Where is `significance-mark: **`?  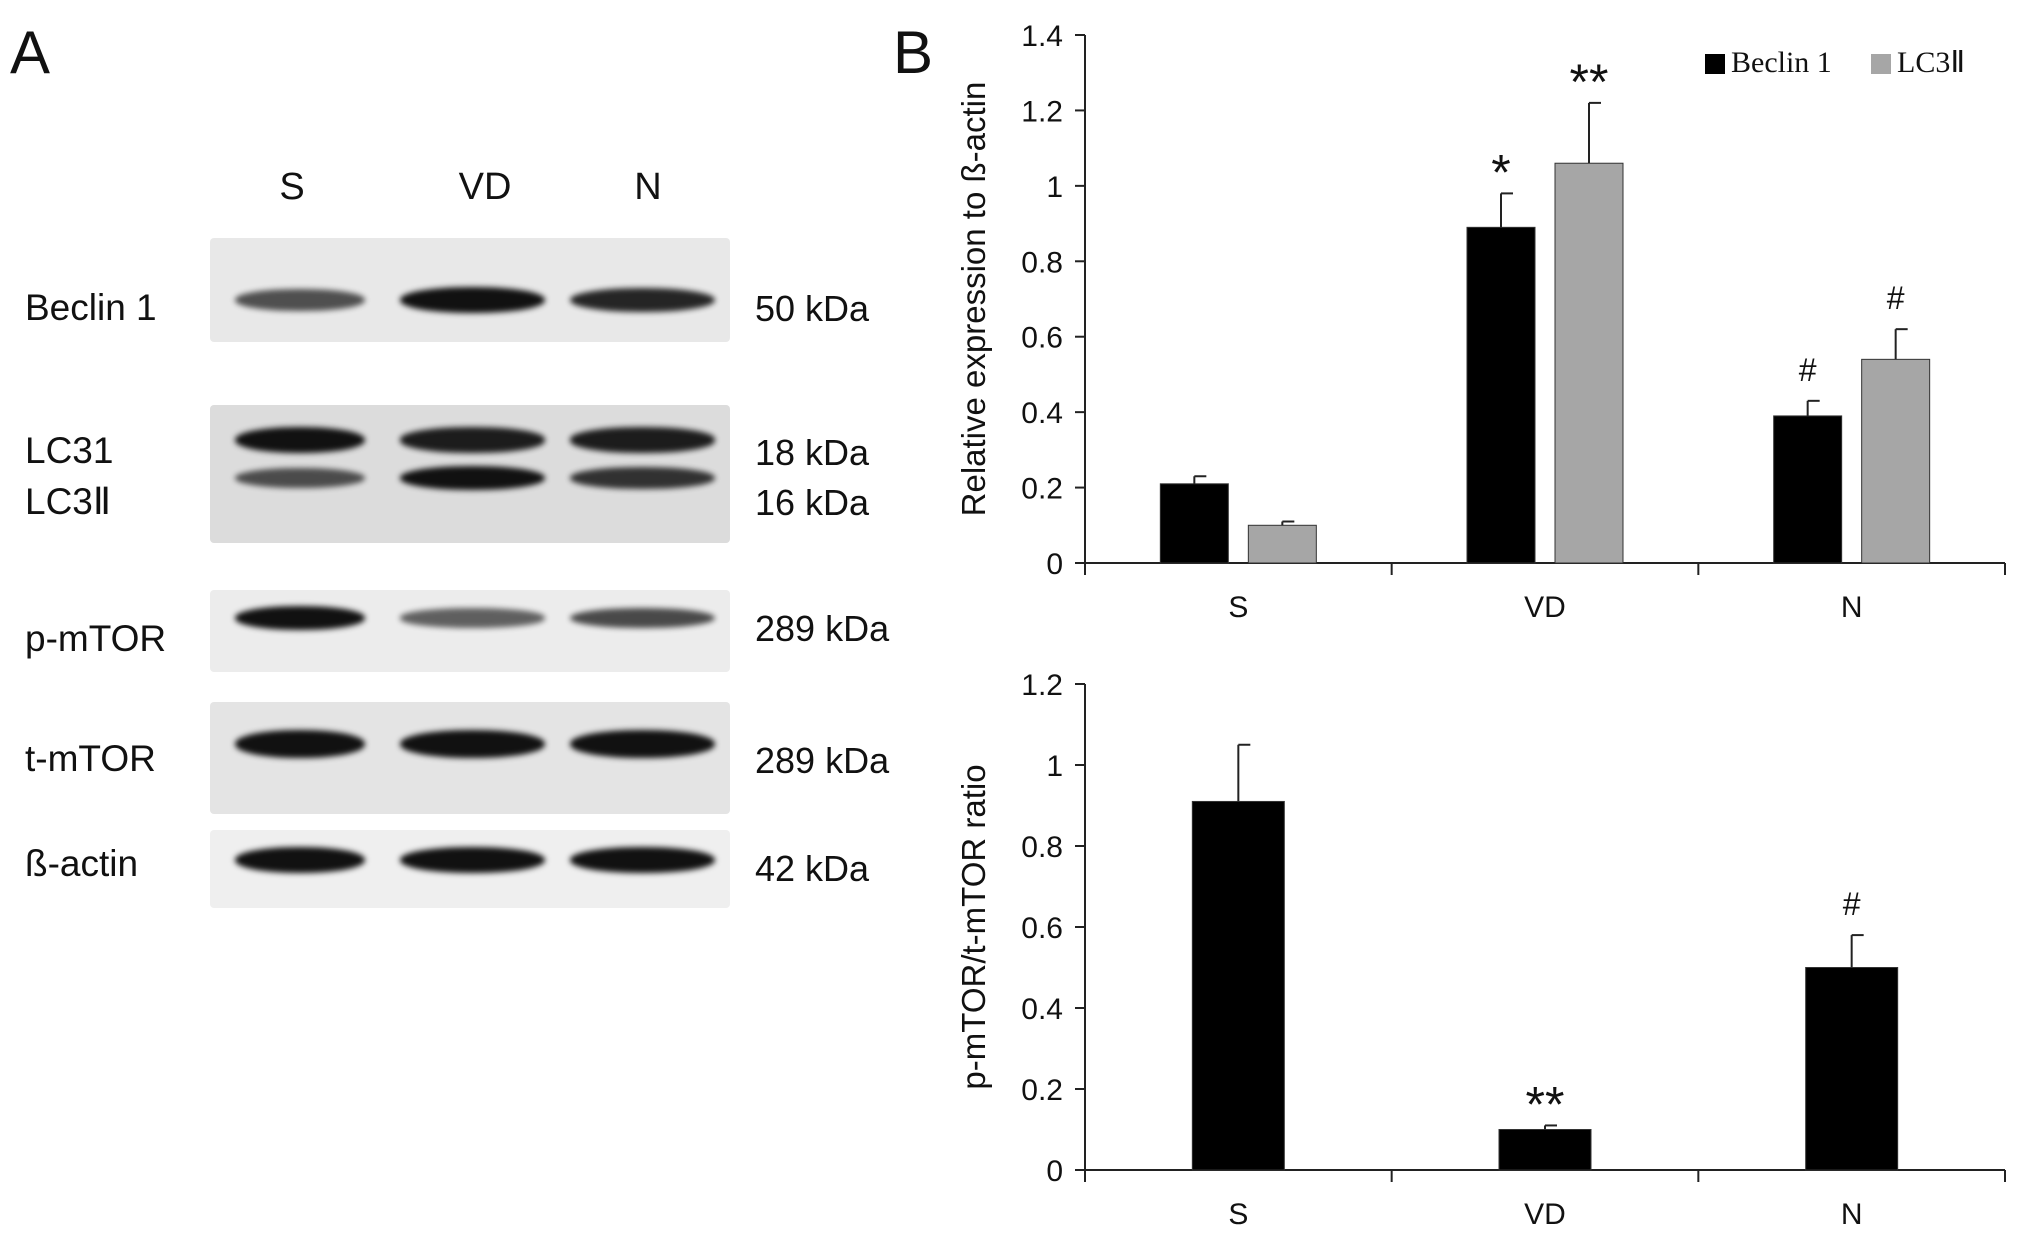 significance-mark: ** is located at coordinates (1589, 82).